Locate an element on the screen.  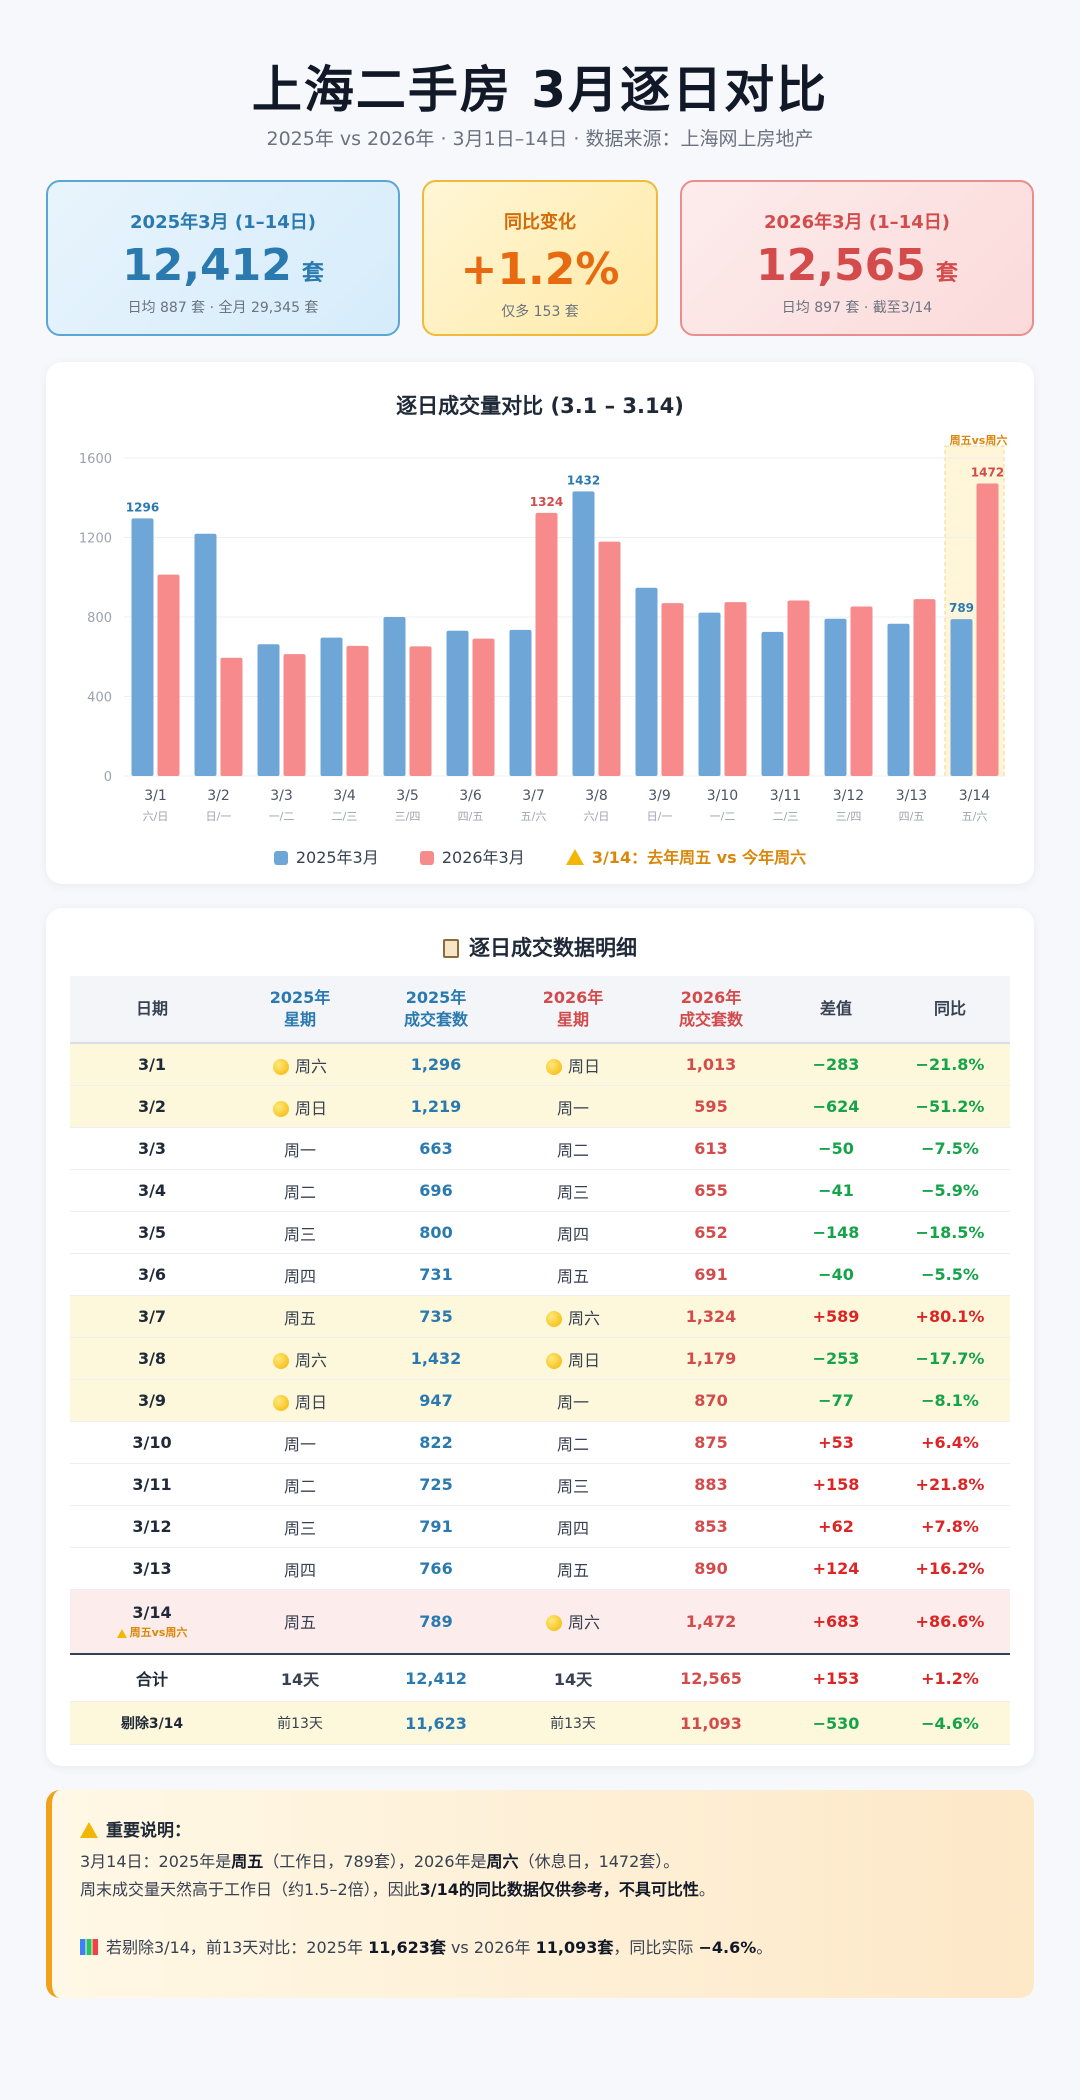
card-2025-number: 12,412 is located at coordinates (207, 265).